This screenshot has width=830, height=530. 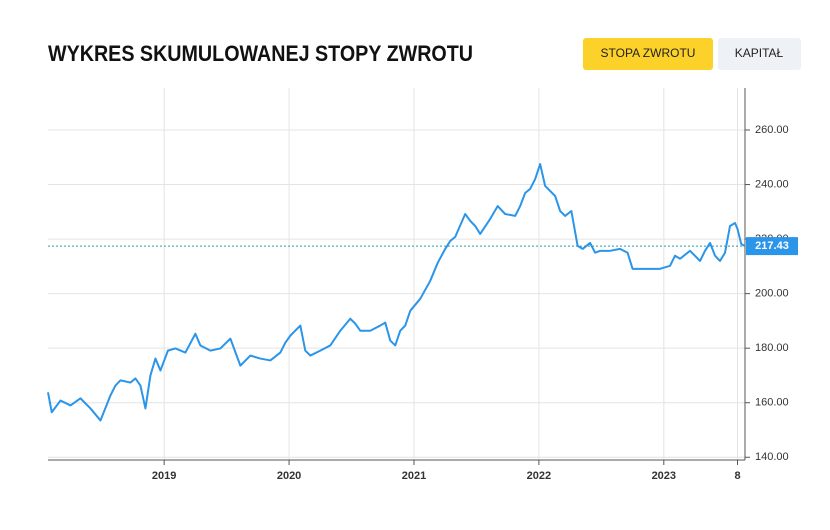 I want to click on y-tick-label: 260.00, so click(x=772, y=130).